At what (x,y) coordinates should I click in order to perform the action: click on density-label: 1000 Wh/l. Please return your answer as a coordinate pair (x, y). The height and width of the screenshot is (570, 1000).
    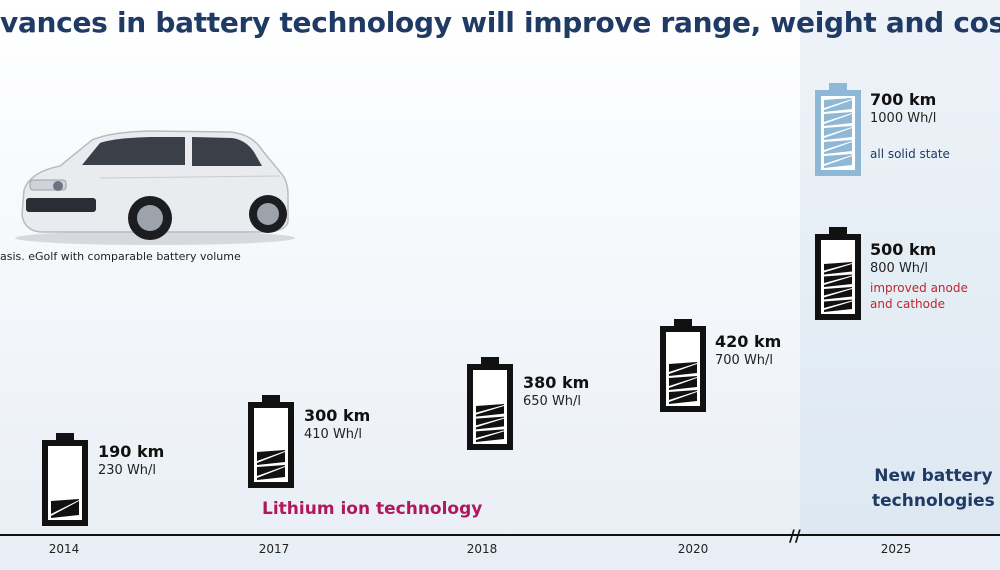
    Looking at the image, I should click on (903, 118).